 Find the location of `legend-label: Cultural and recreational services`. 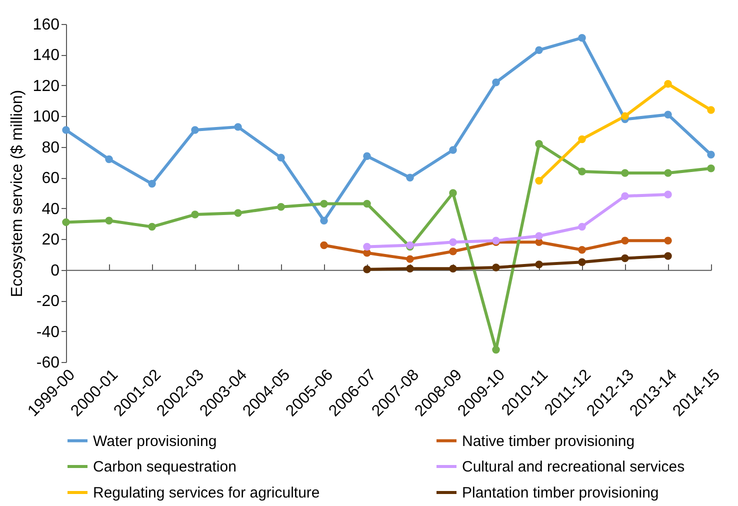

legend-label: Cultural and recreational services is located at coordinates (573, 467).